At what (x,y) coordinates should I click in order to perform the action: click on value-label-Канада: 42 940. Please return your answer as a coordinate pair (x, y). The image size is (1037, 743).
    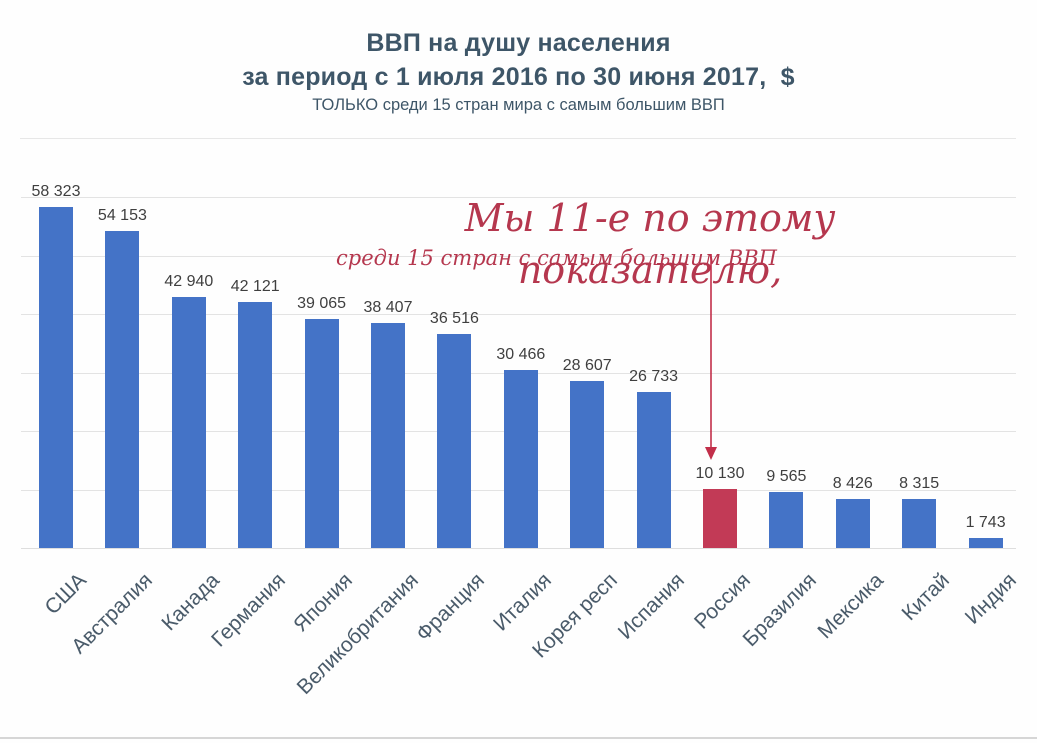
    Looking at the image, I should click on (189, 281).